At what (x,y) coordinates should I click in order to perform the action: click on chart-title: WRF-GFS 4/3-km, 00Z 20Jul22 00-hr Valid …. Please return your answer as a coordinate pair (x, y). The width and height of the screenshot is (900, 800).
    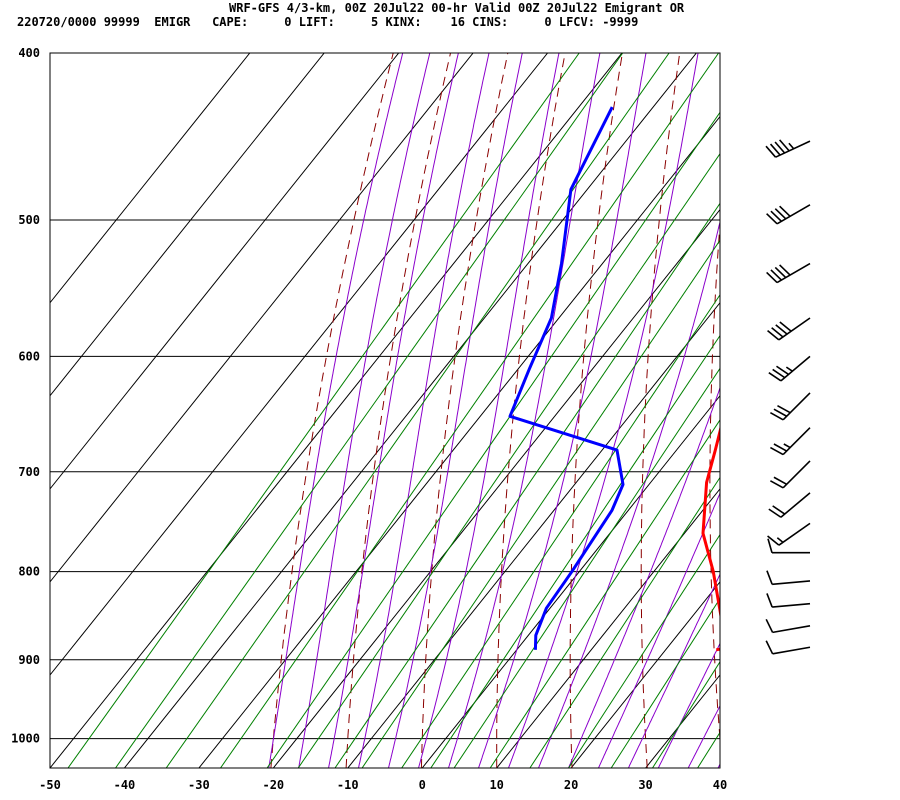
    Looking at the image, I should click on (457, 8).